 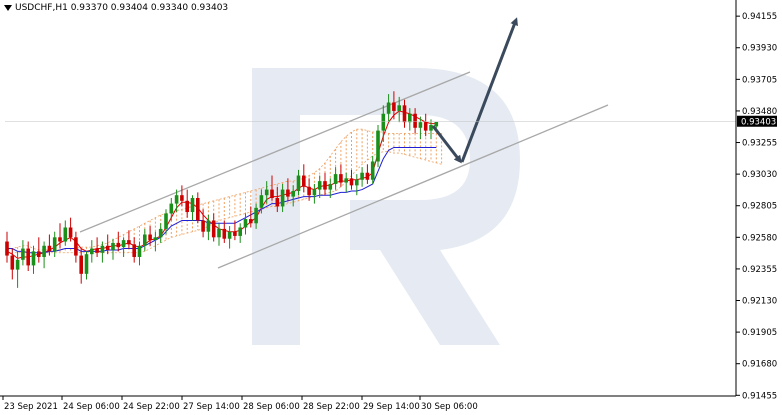 What do you see at coordinates (759, 112) in the screenshot?
I see `price-tick-label: 0.93480` at bounding box center [759, 112].